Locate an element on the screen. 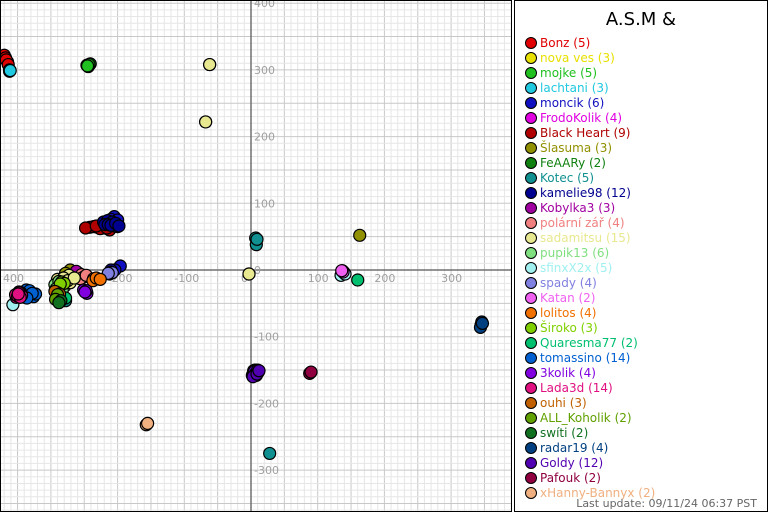 The width and height of the screenshot is (768, 512). series-kotec is located at coordinates (167, 346).